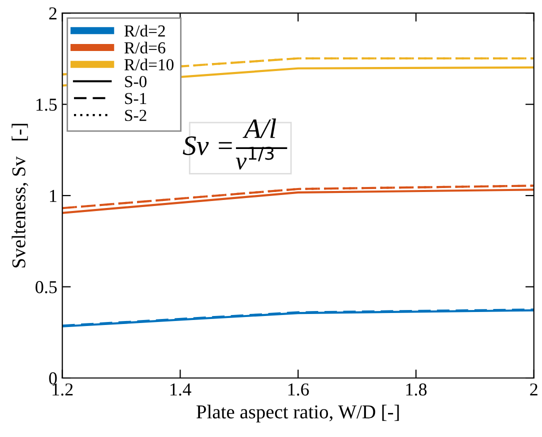 The image size is (542, 437). I want to click on x-tick-label: 1.4, so click(181, 389).